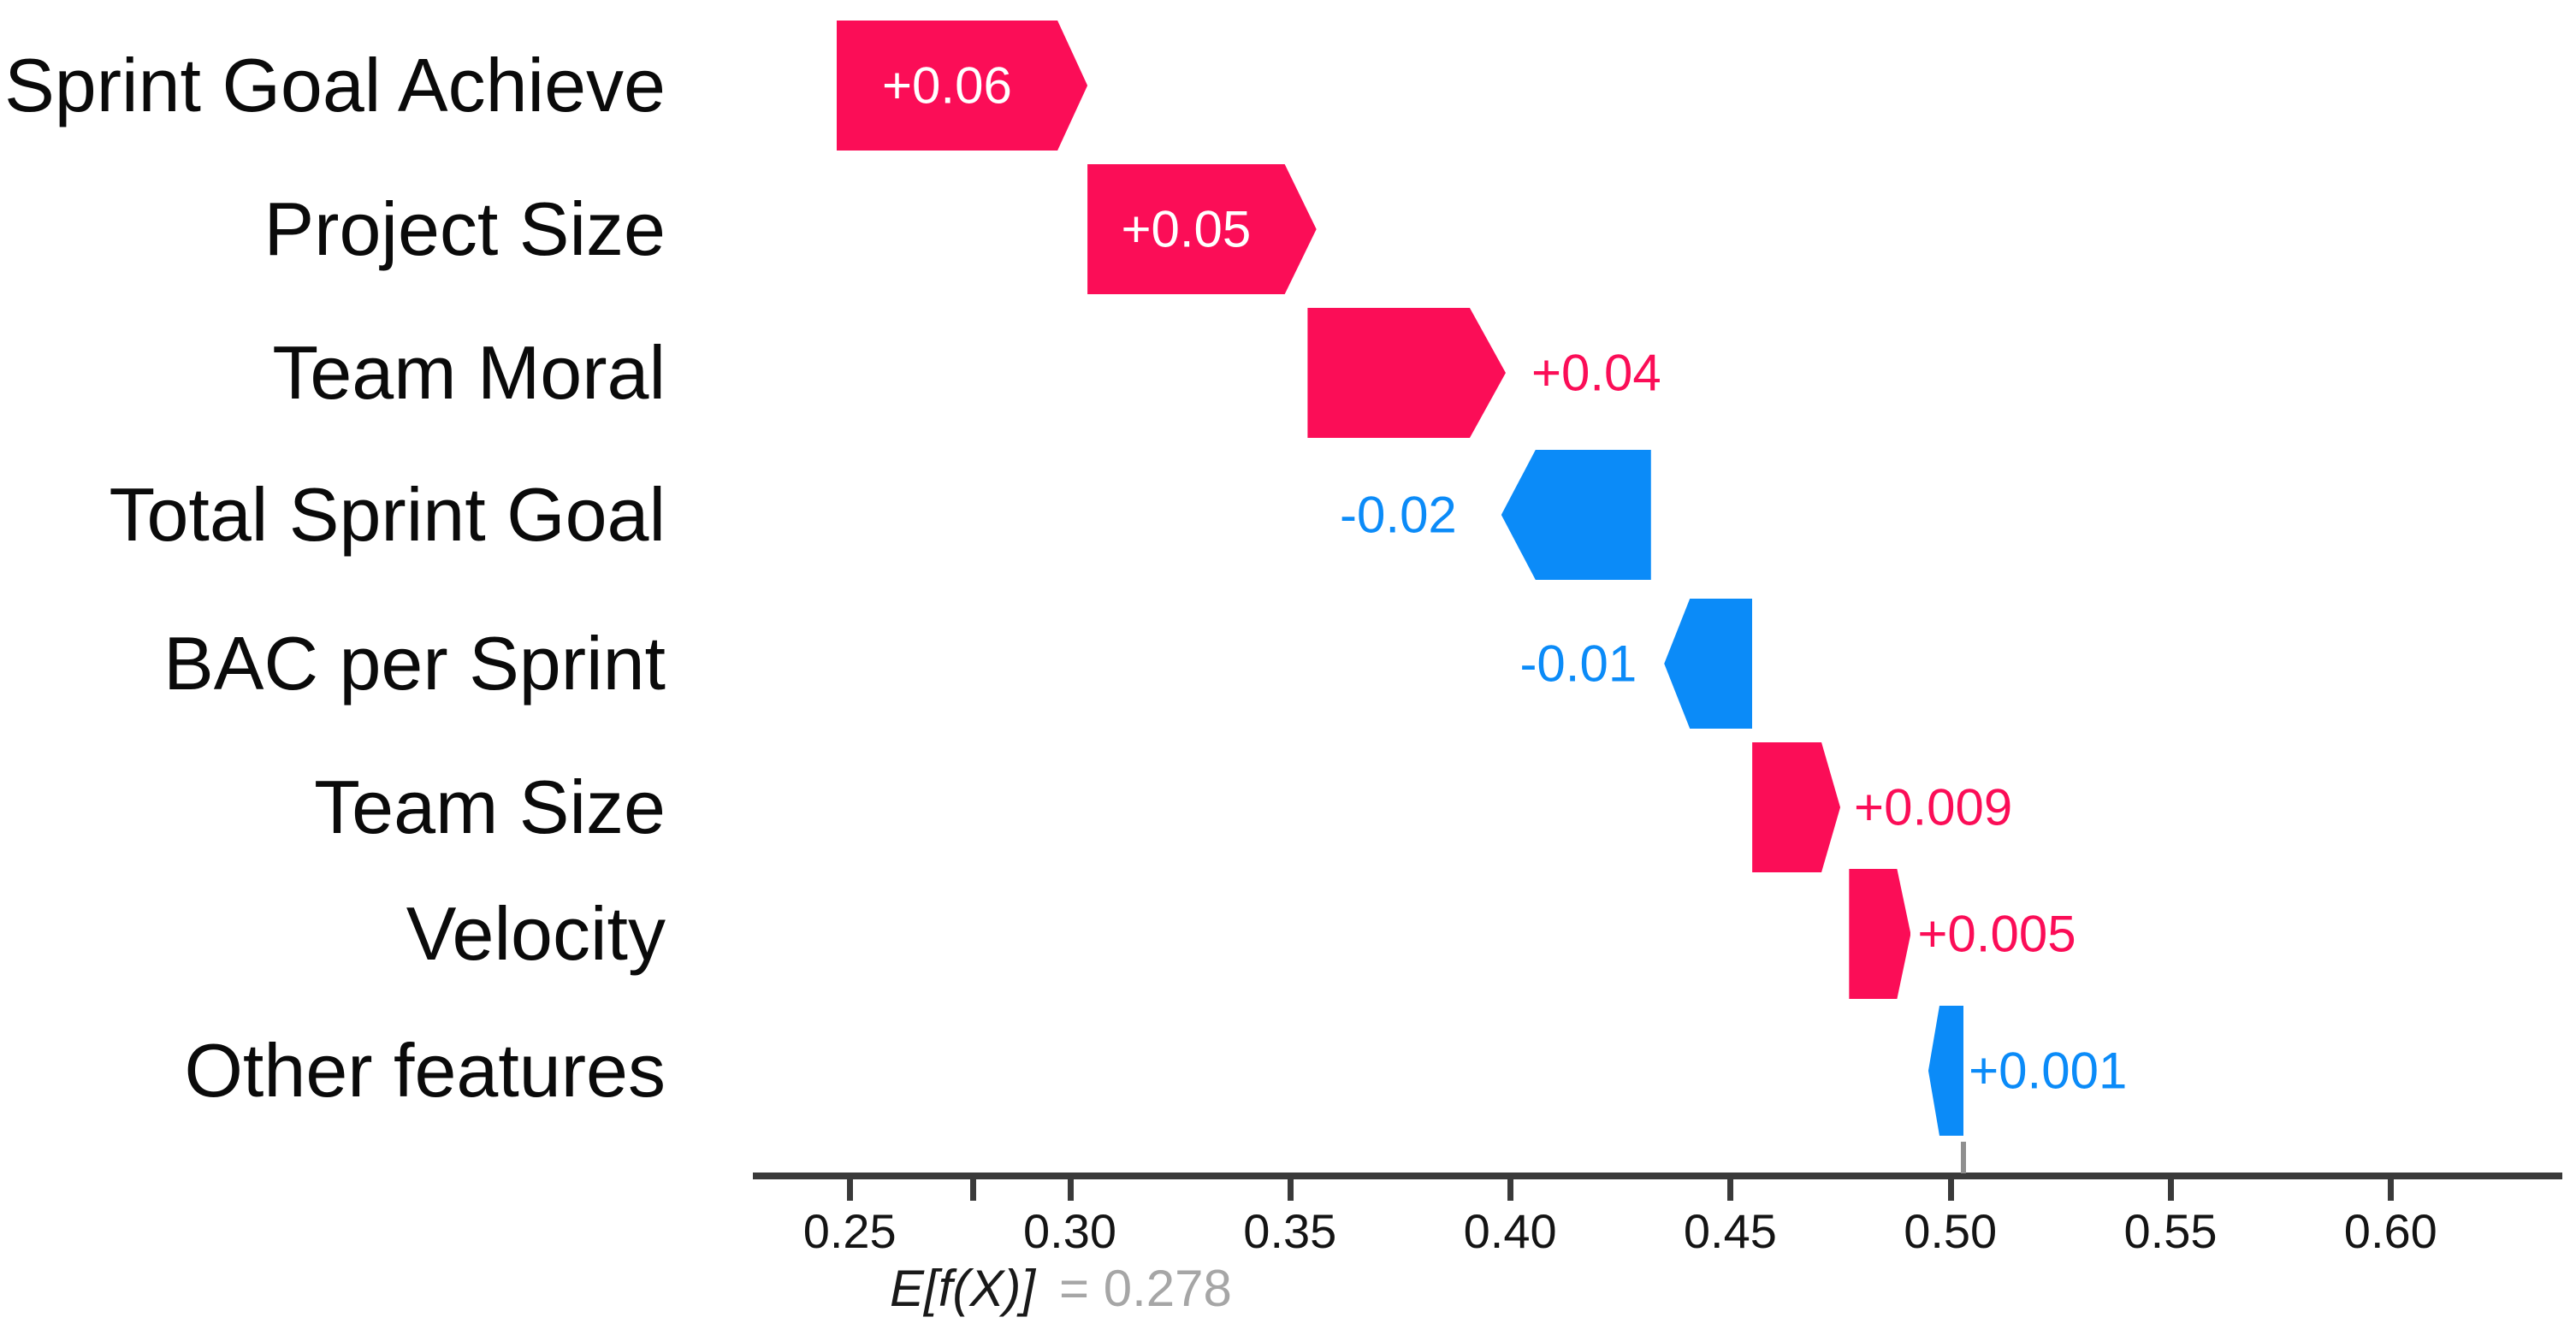  Describe the element at coordinates (335, 85) in the screenshot. I see `feature-label: Sprint Goal Achieve` at that location.